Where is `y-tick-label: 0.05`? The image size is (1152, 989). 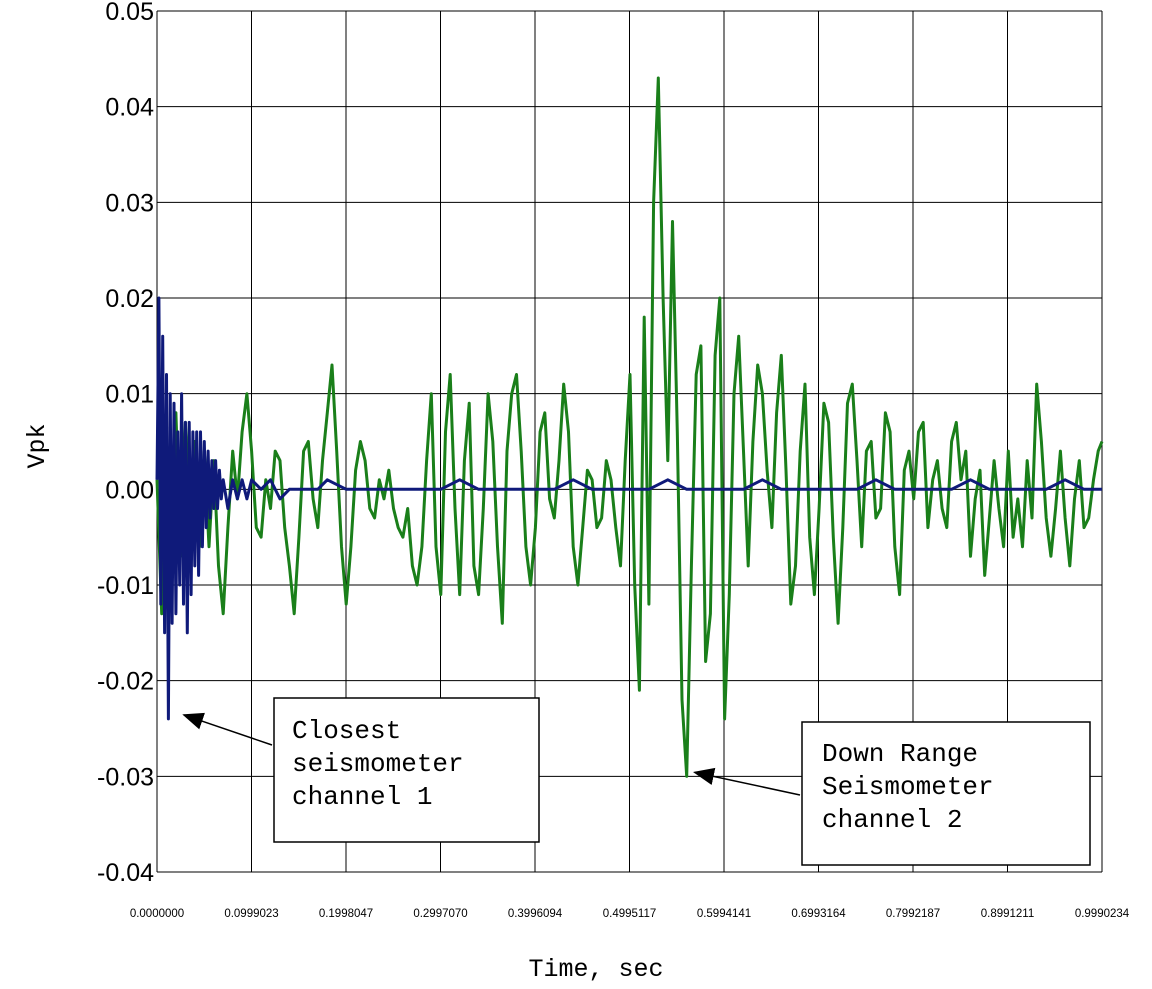
y-tick-label: 0.05 is located at coordinates (129, 13).